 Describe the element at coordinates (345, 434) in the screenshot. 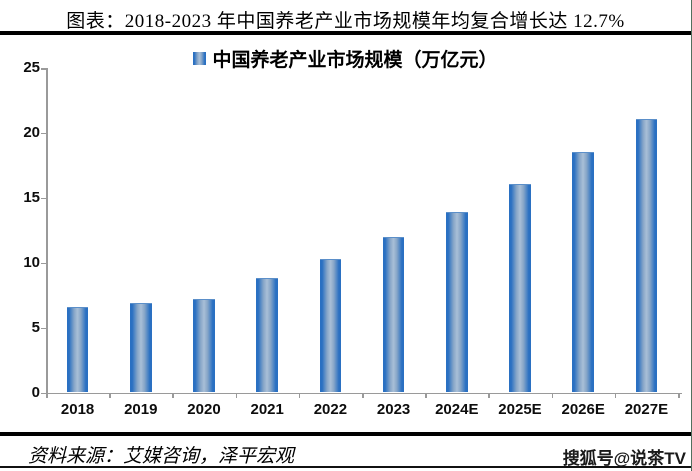

I see `footer-divider-line` at that location.